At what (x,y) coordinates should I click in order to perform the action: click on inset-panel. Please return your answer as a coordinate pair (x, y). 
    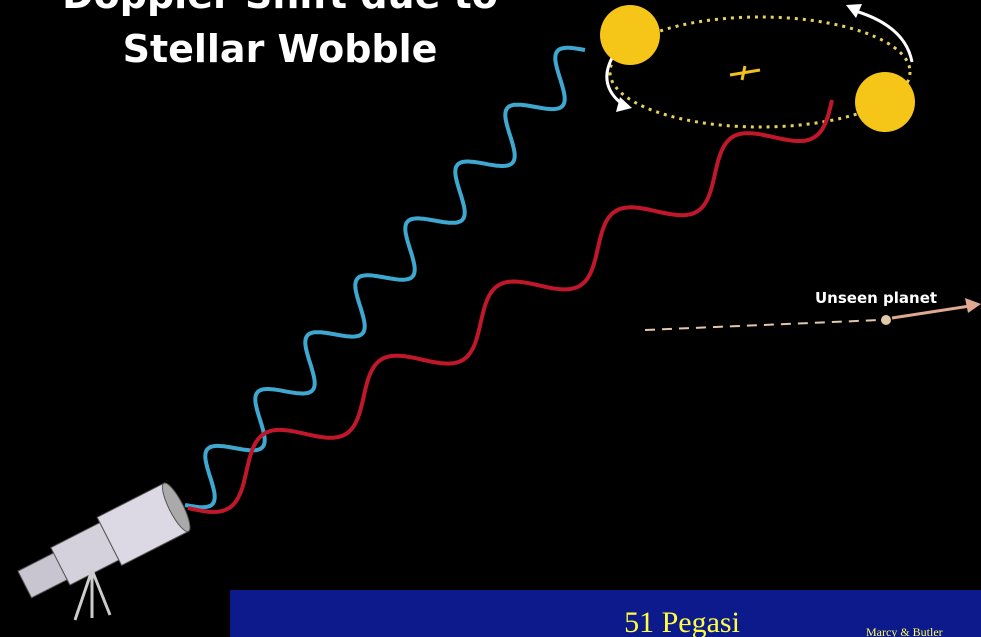
    Looking at the image, I should click on (605, 613).